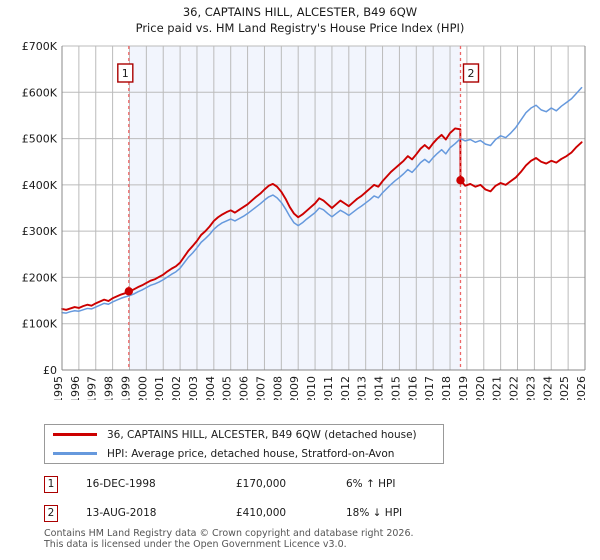  I want to click on x-axis-tick-label: 2025, so click(564, 388).